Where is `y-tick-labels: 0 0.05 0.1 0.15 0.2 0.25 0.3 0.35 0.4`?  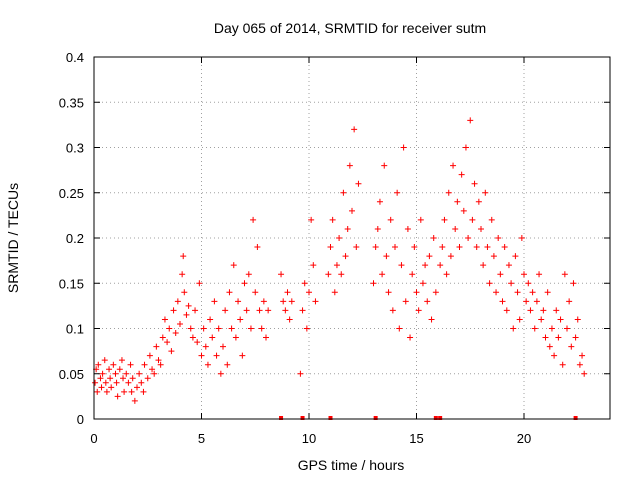
y-tick-labels: 0 0.05 0.1 0.15 0.2 0.25 0.3 0.35 0.4 is located at coordinates (71, 238).